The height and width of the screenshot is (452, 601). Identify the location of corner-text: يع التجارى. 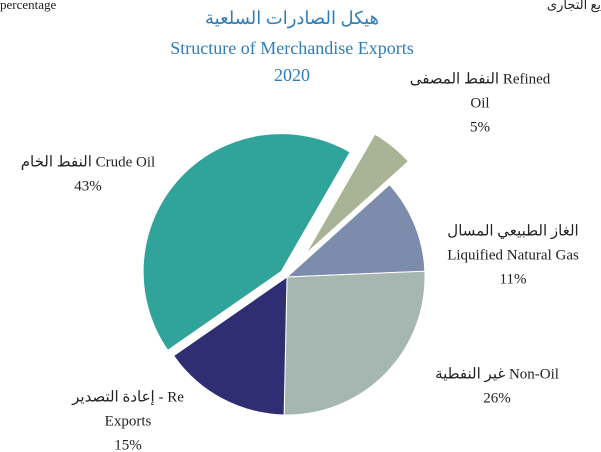
(574, 6).